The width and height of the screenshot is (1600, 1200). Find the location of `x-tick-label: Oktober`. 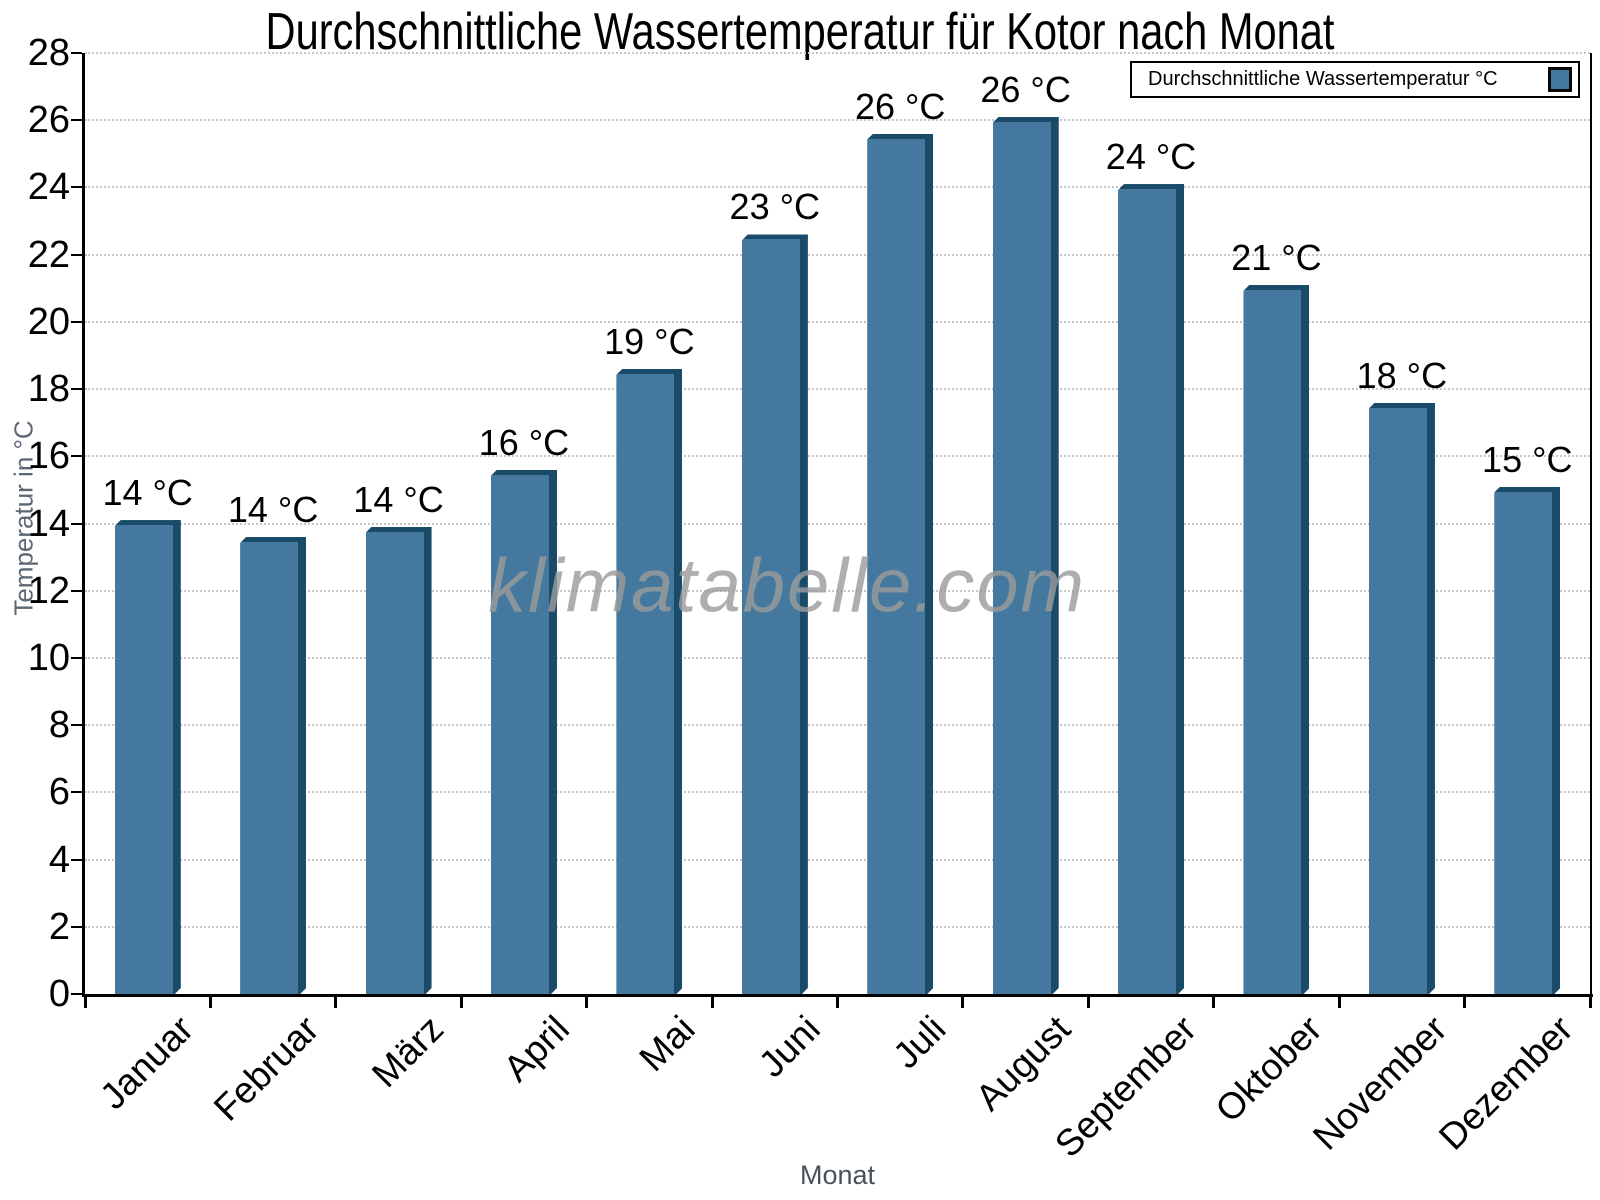

x-tick-label: Oktober is located at coordinates (1268, 1069).